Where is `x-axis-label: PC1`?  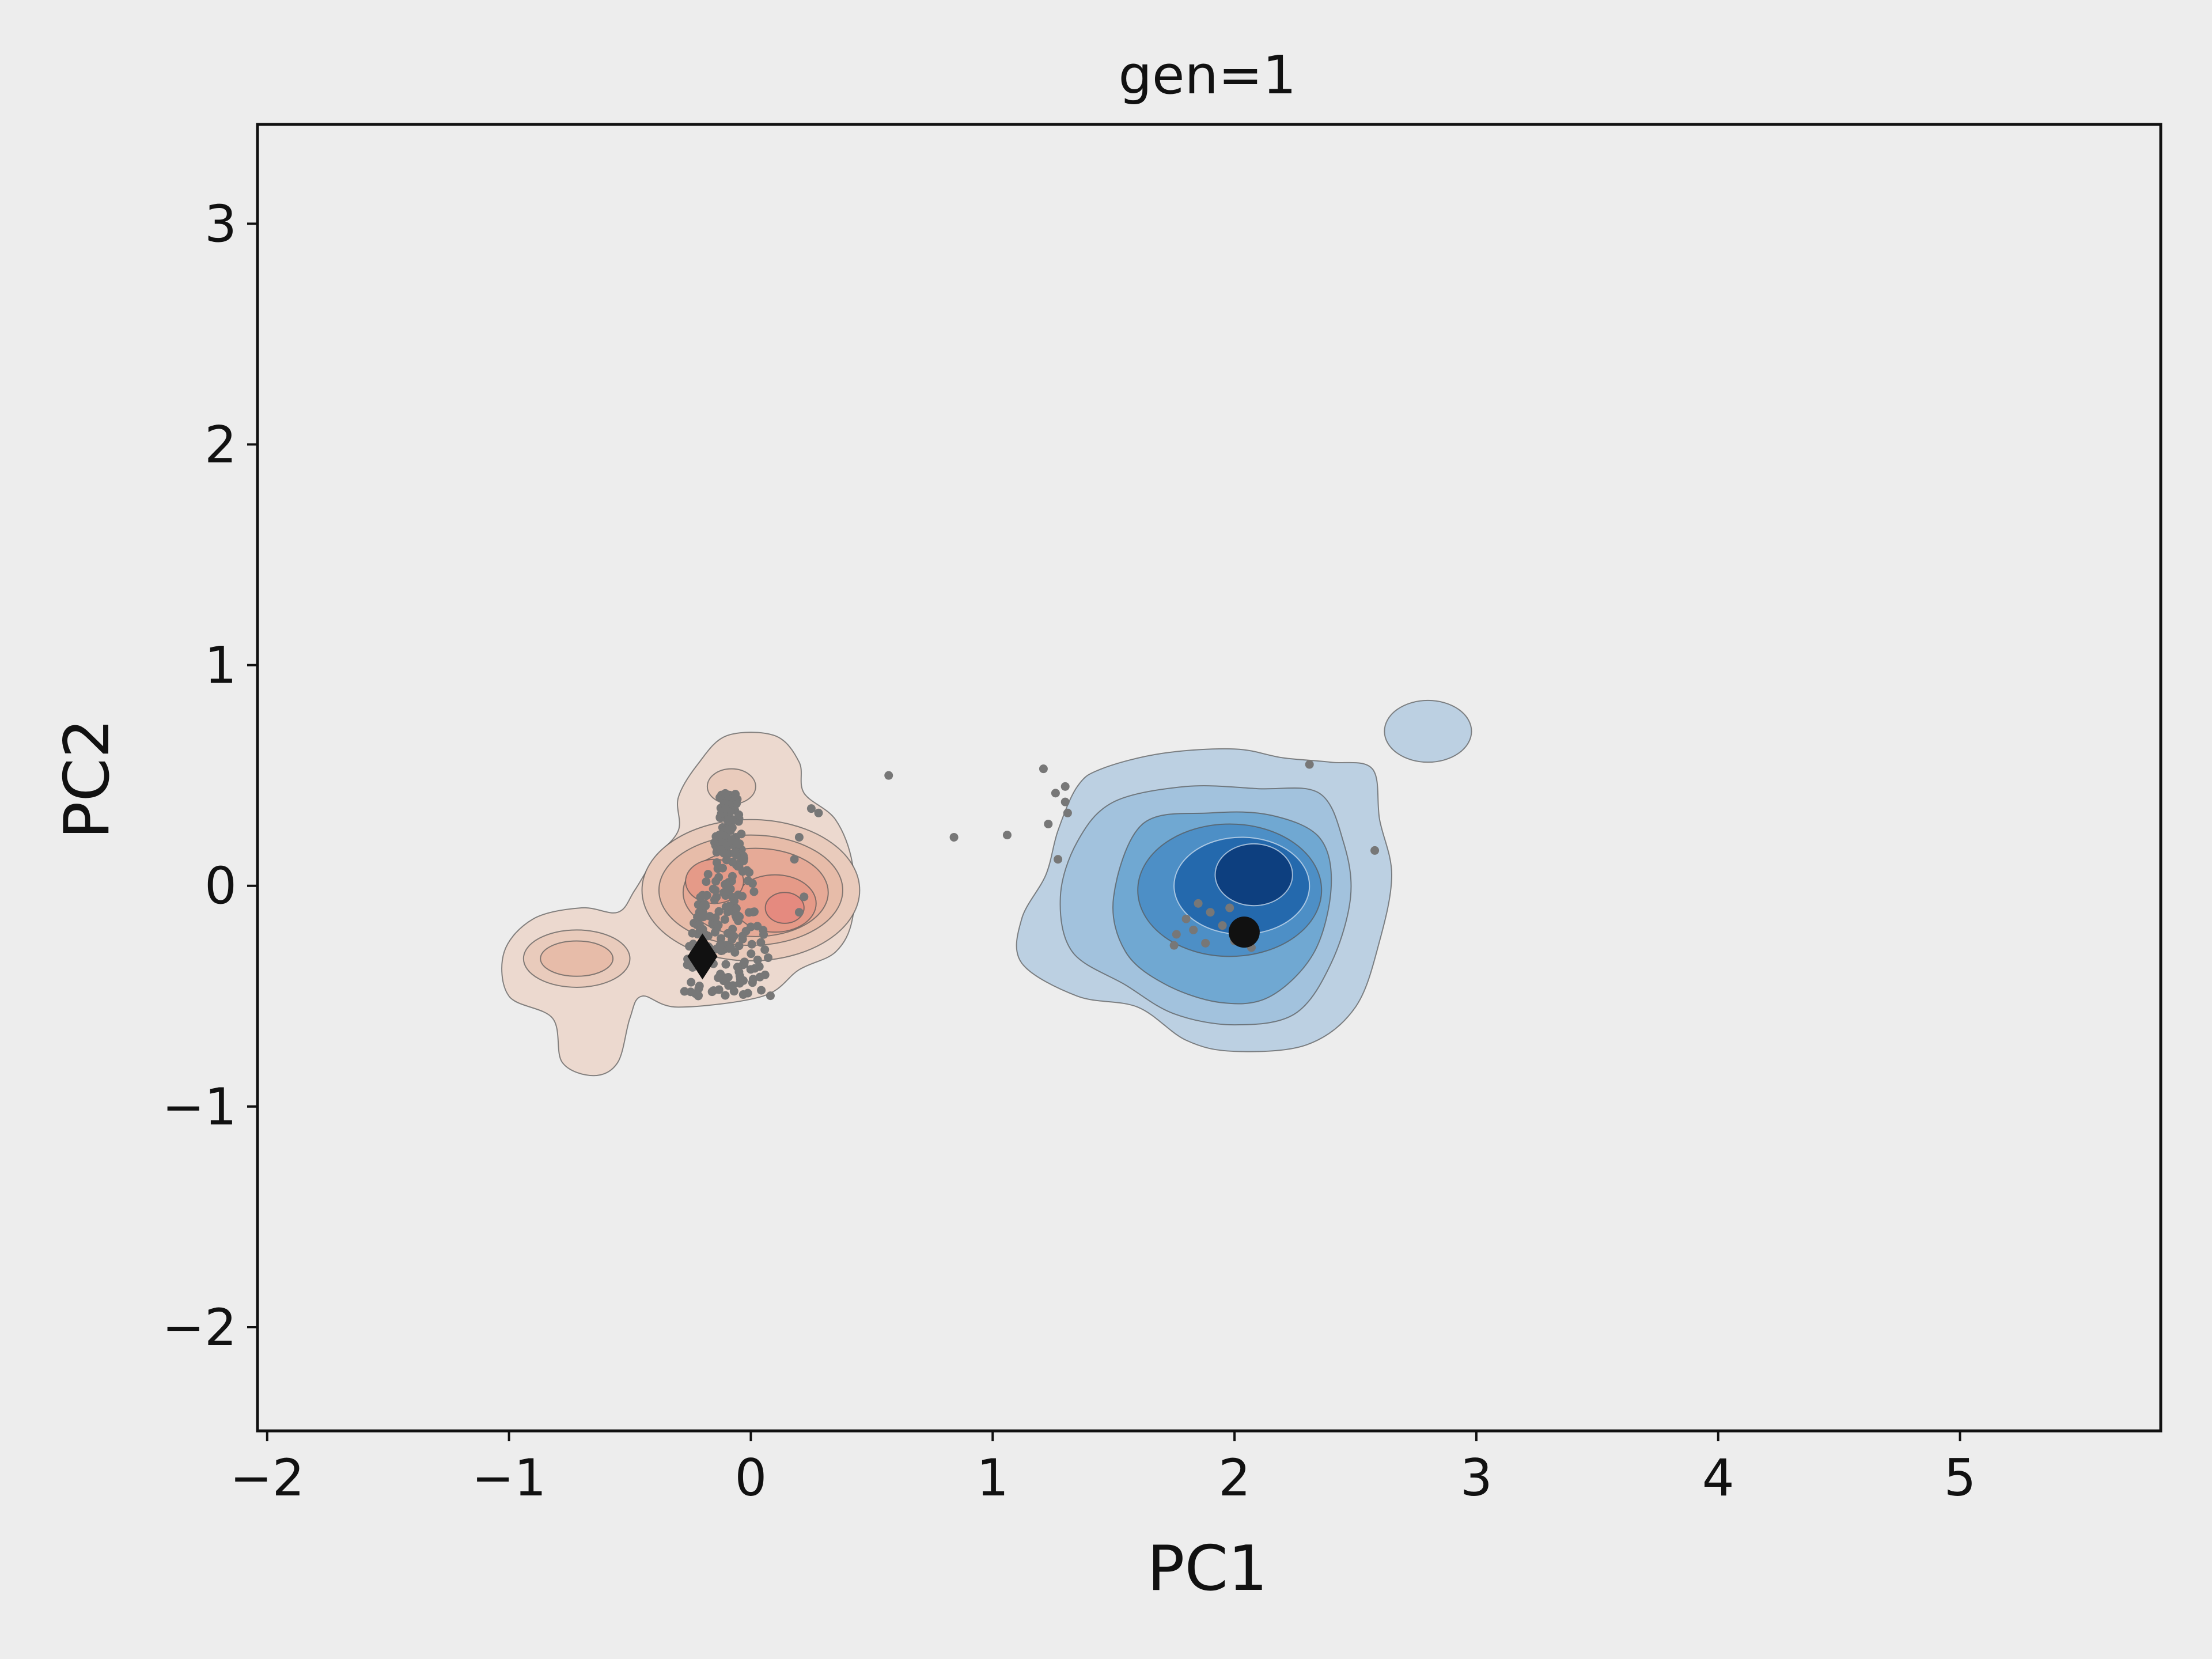 x-axis-label: PC1 is located at coordinates (1207, 1569).